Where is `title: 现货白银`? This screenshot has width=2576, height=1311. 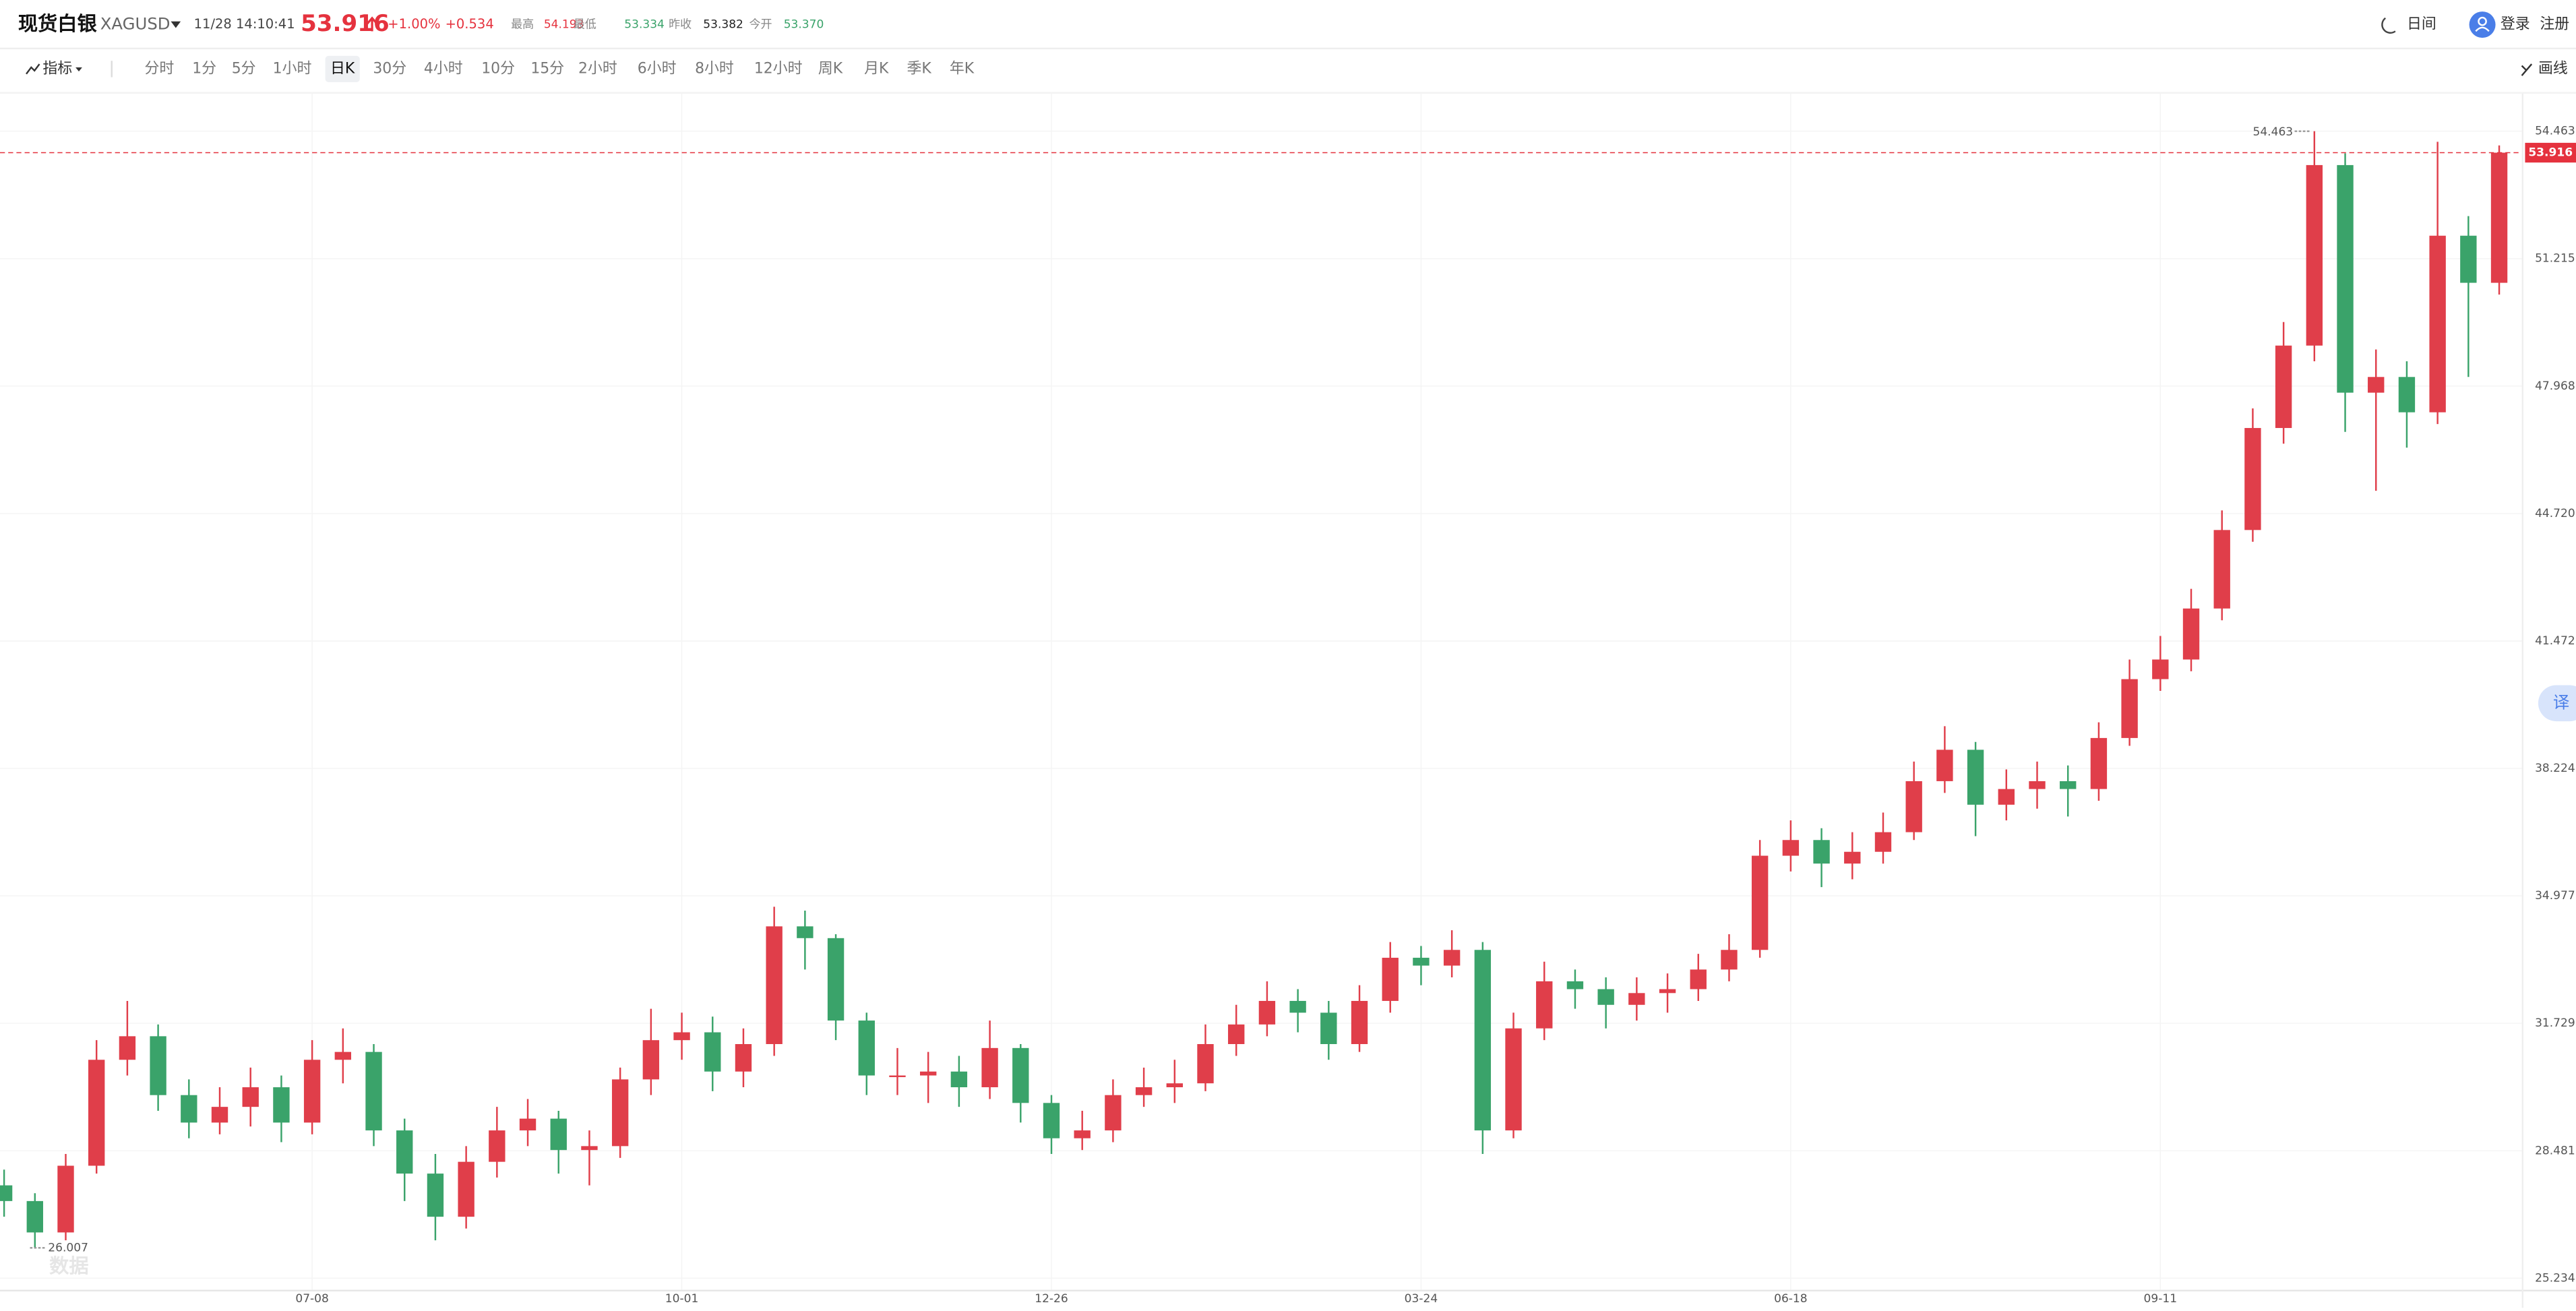 title: 现货白银 is located at coordinates (58, 24).